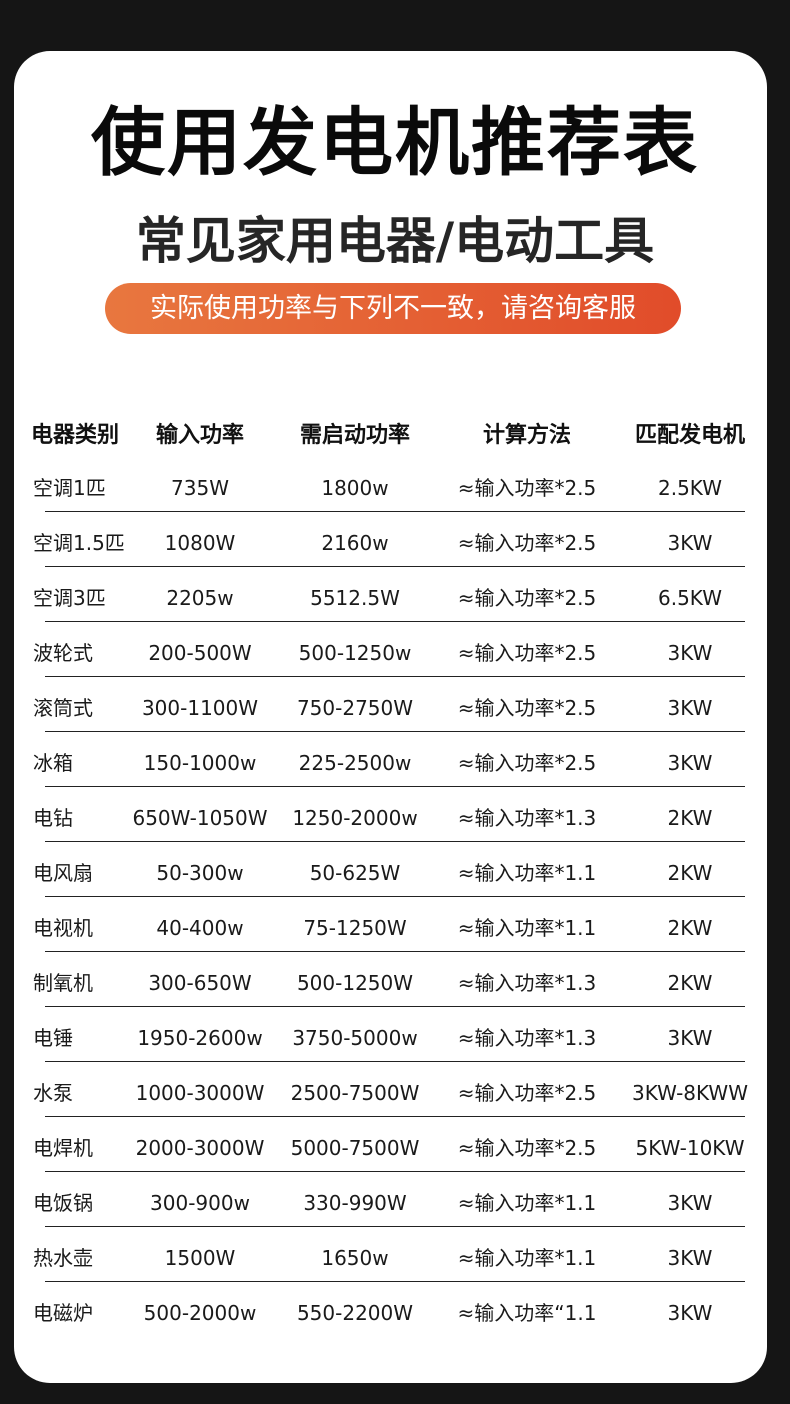  I want to click on cell-input-power: 2205w, so click(200, 598).